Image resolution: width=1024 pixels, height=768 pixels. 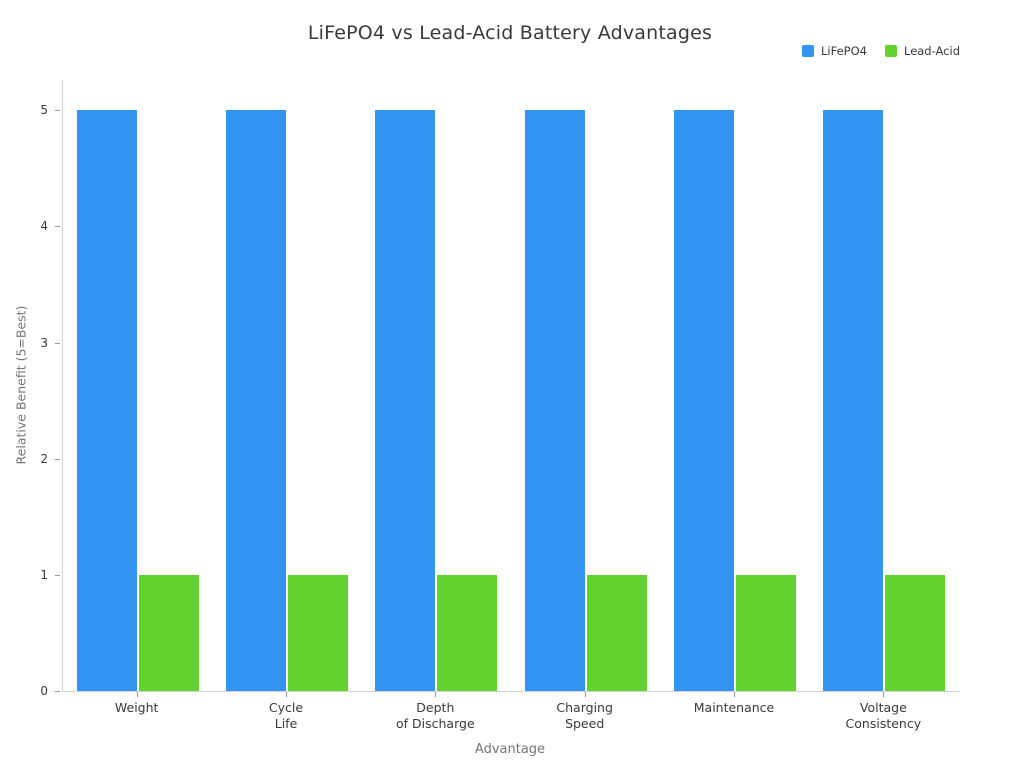 What do you see at coordinates (436, 694) in the screenshot?
I see `x-tick-mark-depth-of-discharge` at bounding box center [436, 694].